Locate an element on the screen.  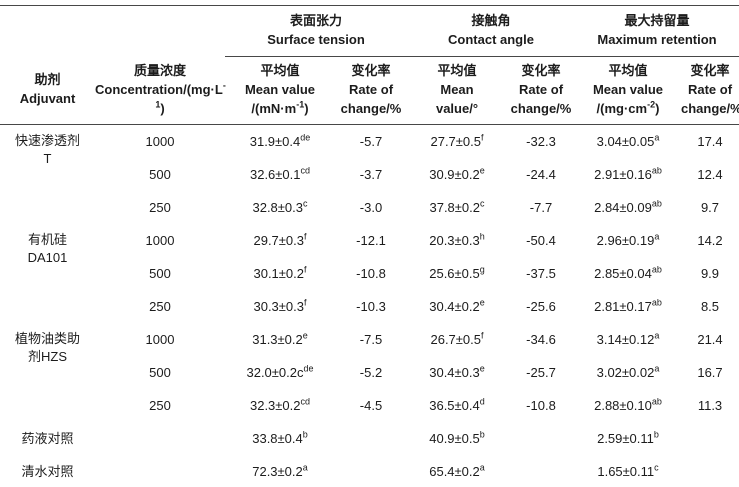
value-cell: -7.5 is located at coordinates (371, 339).